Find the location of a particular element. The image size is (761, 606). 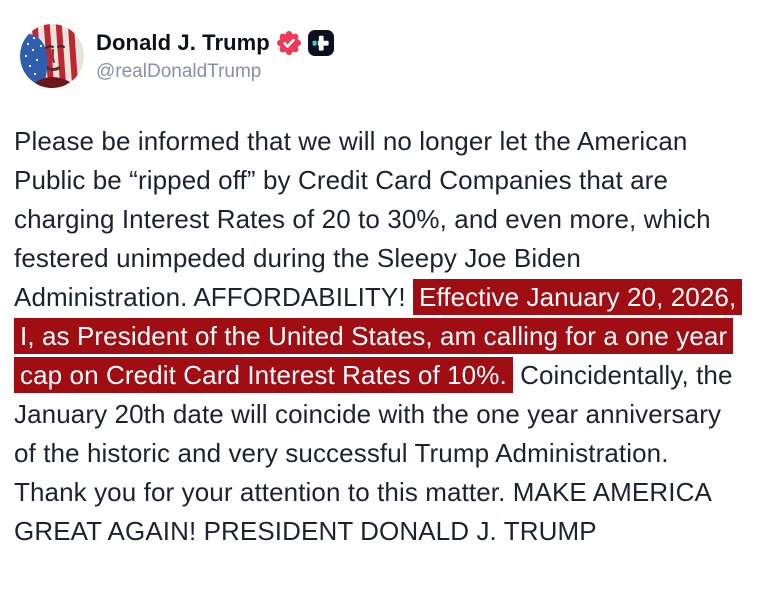

avatar-image is located at coordinates (52, 56).